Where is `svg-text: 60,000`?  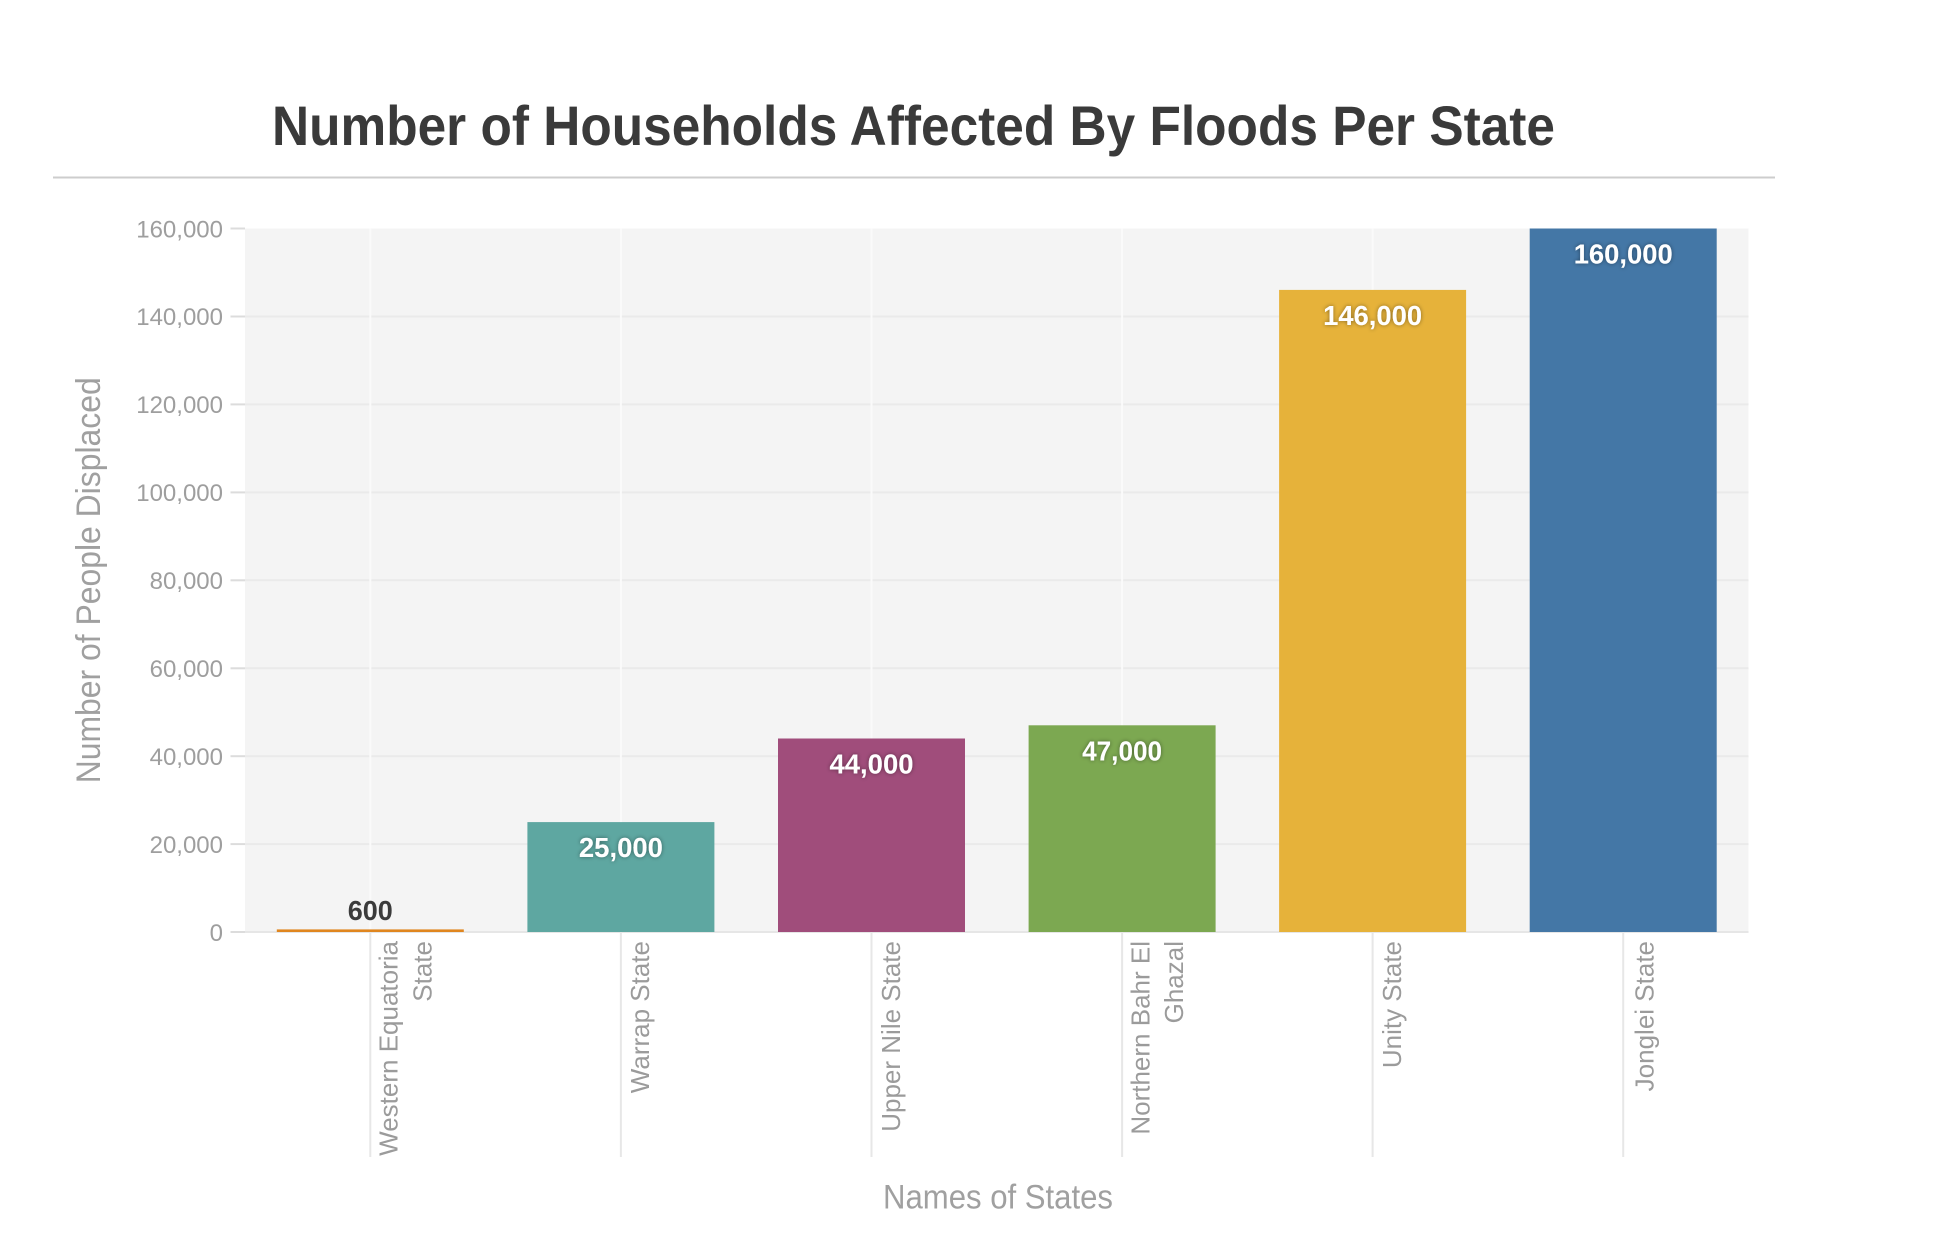 svg-text: 60,000 is located at coordinates (186, 669).